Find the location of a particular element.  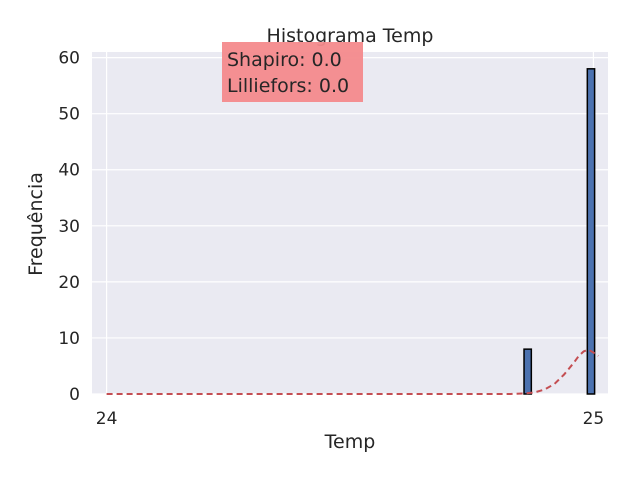

histogram-bars is located at coordinates (559, 231).